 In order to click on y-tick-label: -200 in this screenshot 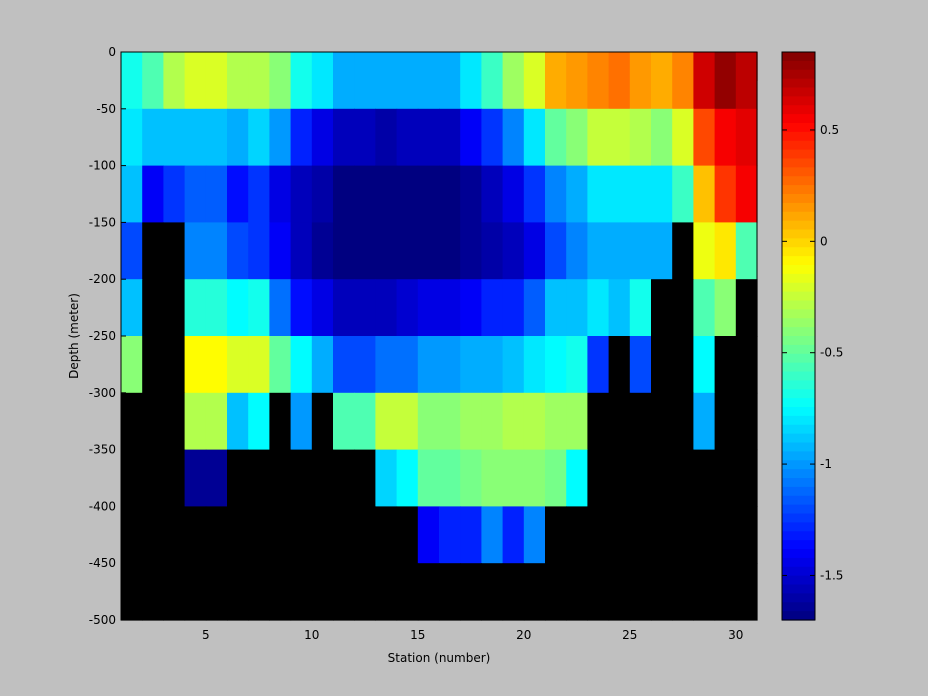, I will do `click(102, 279)`.